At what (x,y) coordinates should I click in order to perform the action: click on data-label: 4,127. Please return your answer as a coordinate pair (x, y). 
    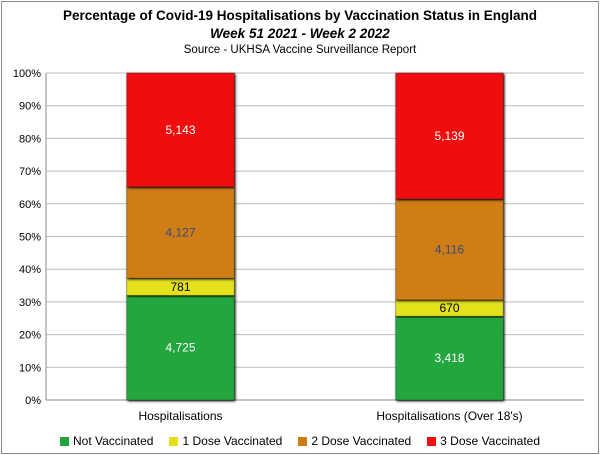
    Looking at the image, I should click on (180, 232).